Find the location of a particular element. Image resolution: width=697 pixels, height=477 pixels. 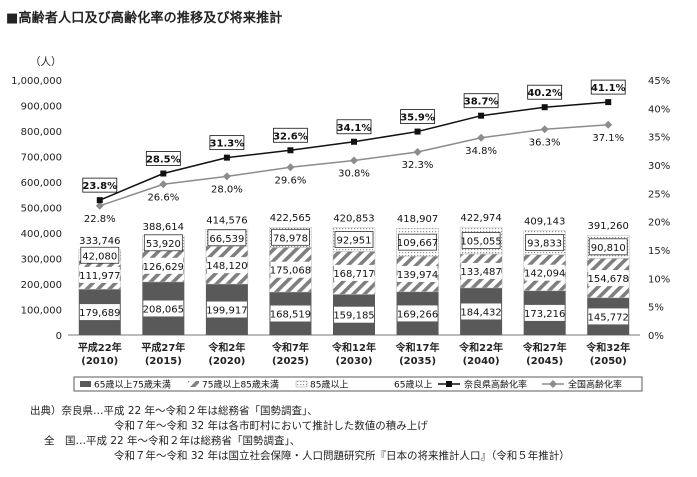

value-label-85-plus: 53,920 is located at coordinates (163, 244).